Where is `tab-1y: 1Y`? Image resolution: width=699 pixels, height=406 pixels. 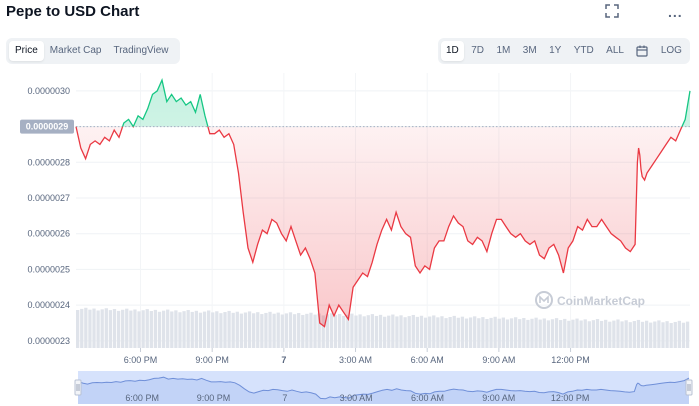 tab-1y: 1Y is located at coordinates (555, 50).